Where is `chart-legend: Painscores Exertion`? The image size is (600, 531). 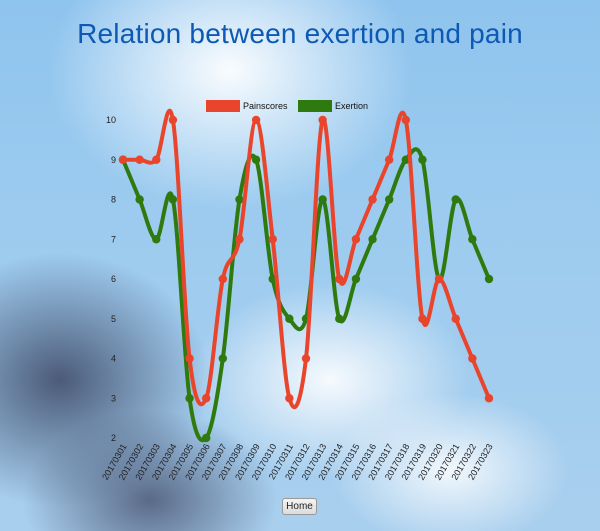
chart-legend: Painscores Exertion is located at coordinates (287, 106).